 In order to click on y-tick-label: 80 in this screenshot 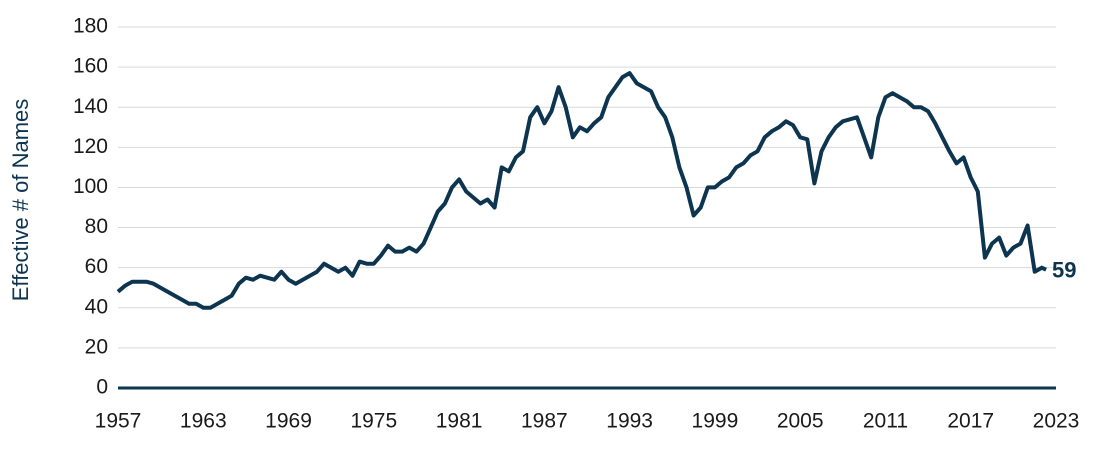, I will do `click(96, 226)`.